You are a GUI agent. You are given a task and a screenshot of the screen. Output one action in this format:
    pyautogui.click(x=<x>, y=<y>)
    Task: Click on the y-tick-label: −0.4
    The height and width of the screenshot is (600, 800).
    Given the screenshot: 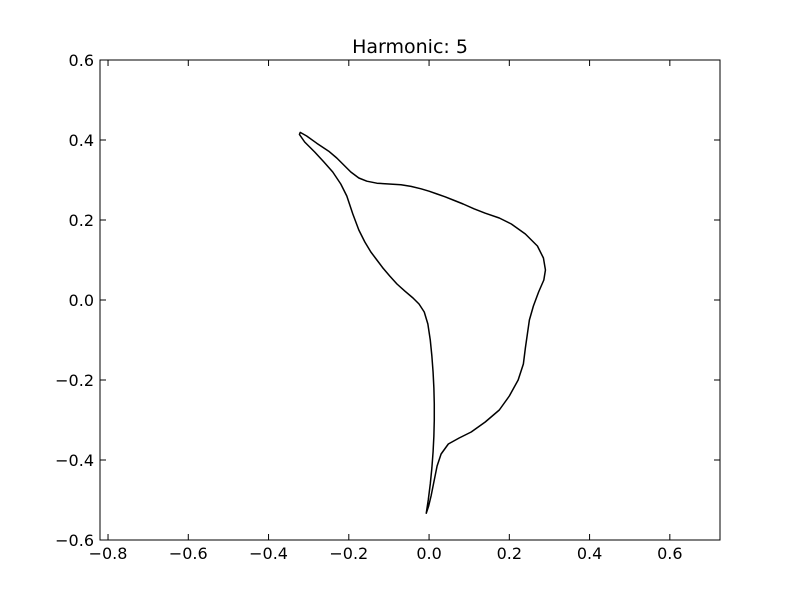 What is the action you would take?
    pyautogui.click(x=74, y=460)
    